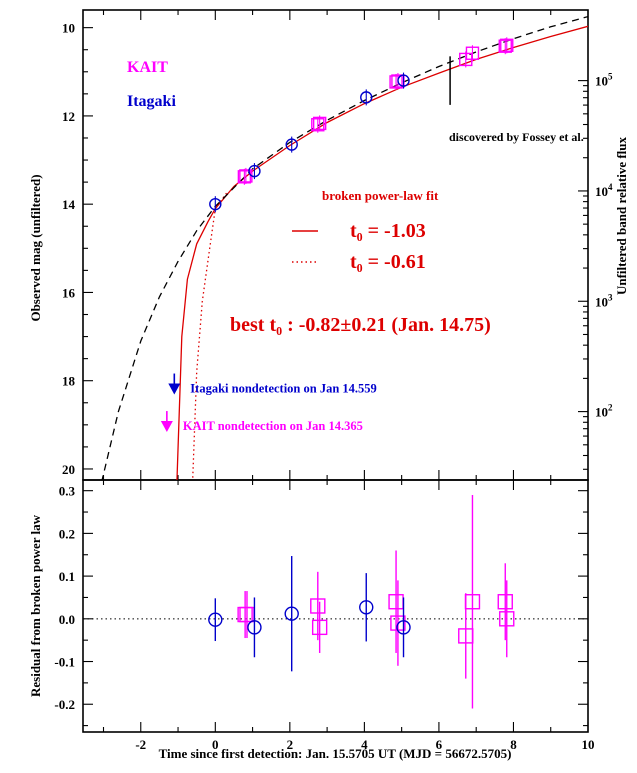 This screenshot has height=773, width=637. I want to click on y-tick-label-top: 10, so click(68, 28).